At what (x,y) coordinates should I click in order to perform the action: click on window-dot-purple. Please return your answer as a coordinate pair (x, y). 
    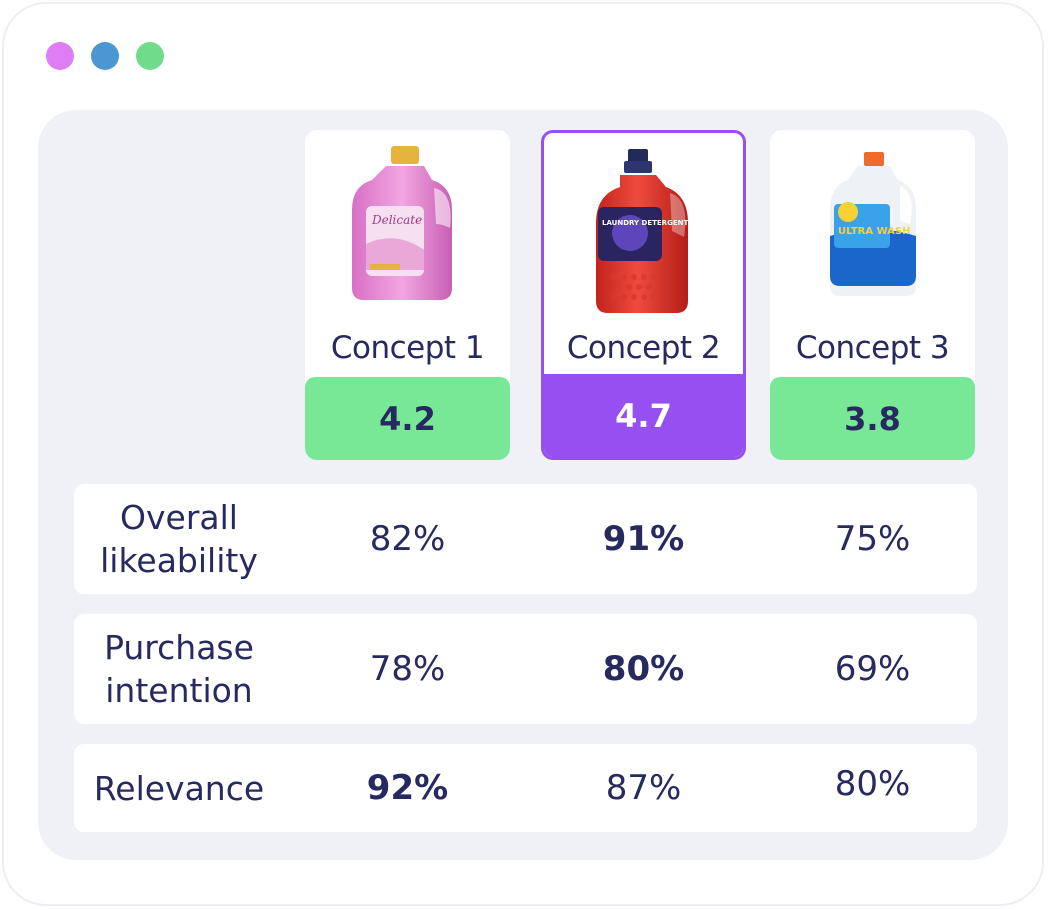
    Looking at the image, I should click on (60, 56).